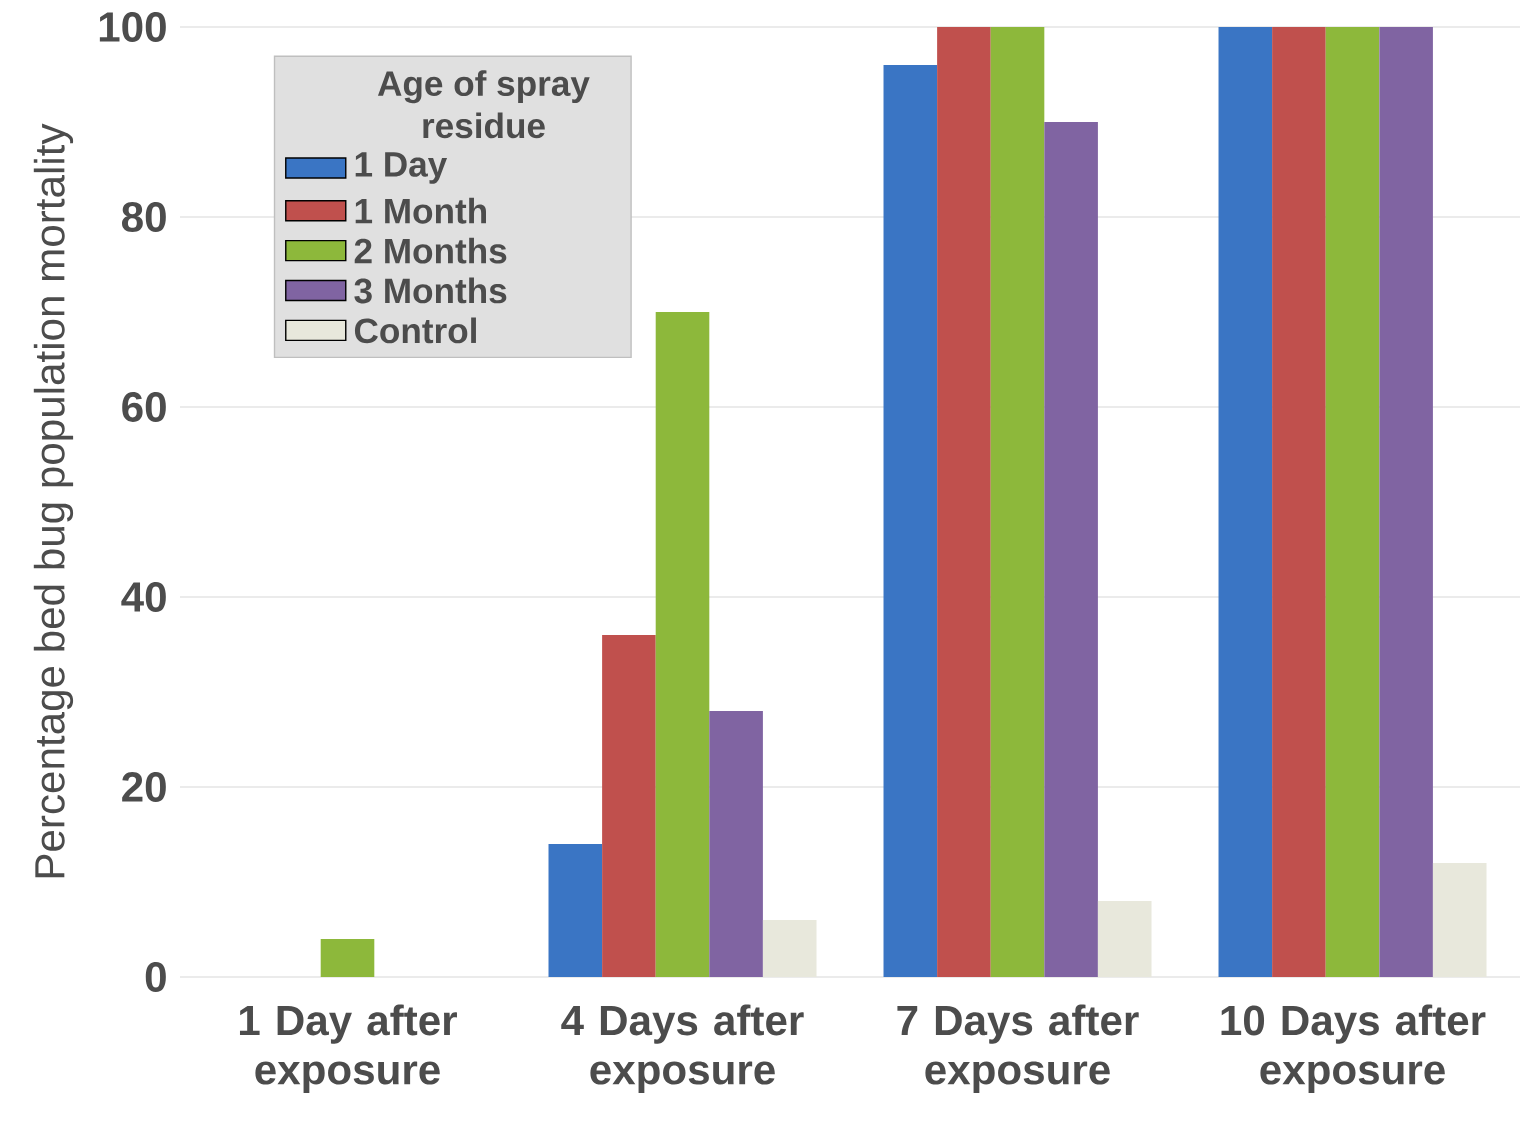  I want to click on x-tick-label: 10 Days after exposure, so click(1353, 1048).